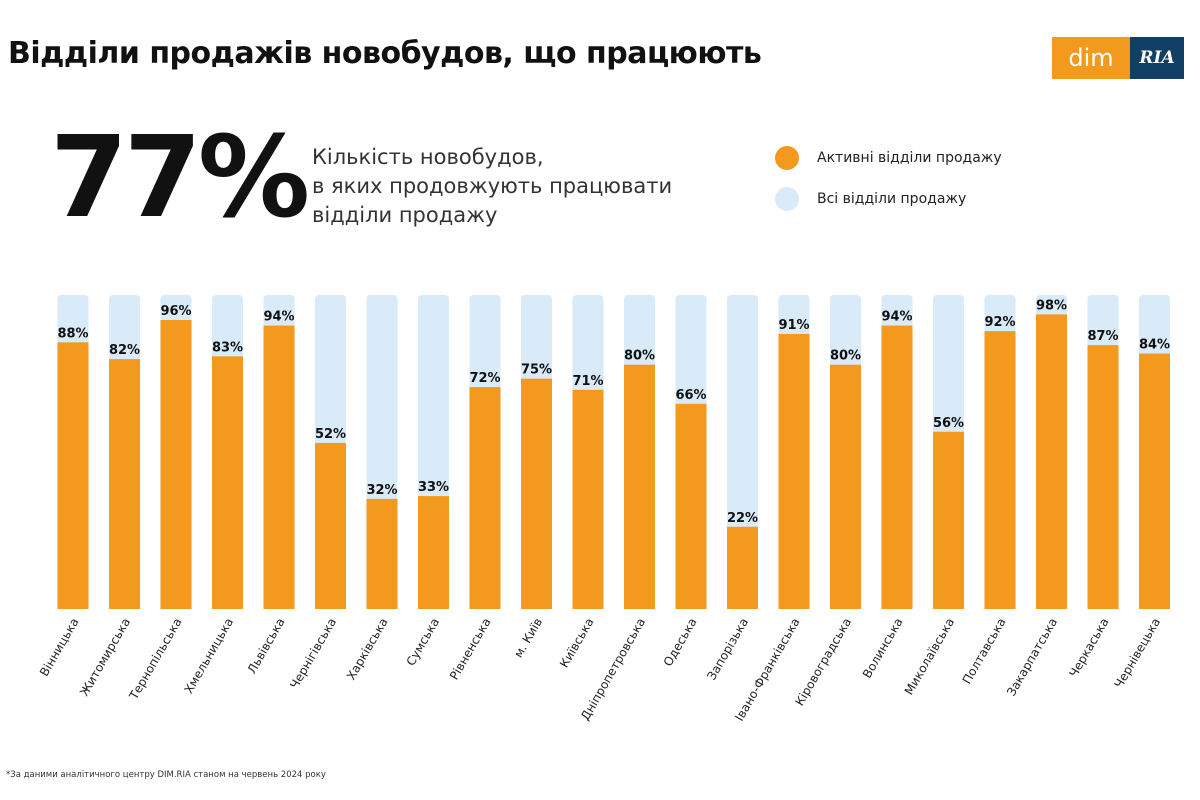 This screenshot has width=1200, height=800. I want to click on category-label: Закарпатська, so click(1032, 657).